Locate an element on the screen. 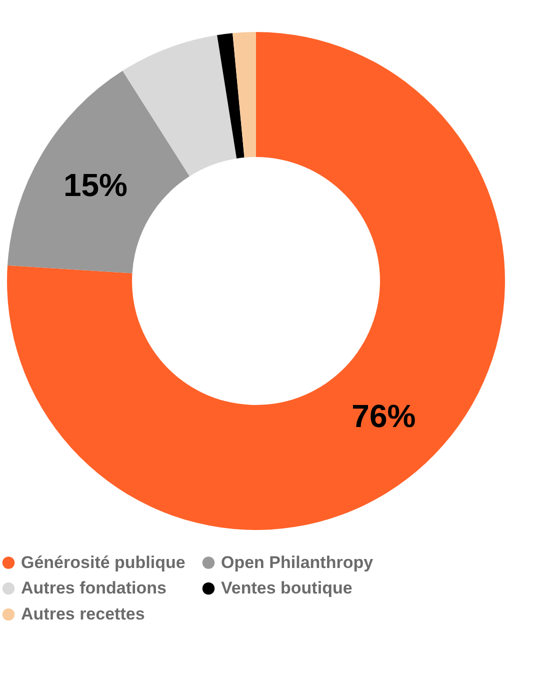  data-label: 76% is located at coordinates (384, 416).